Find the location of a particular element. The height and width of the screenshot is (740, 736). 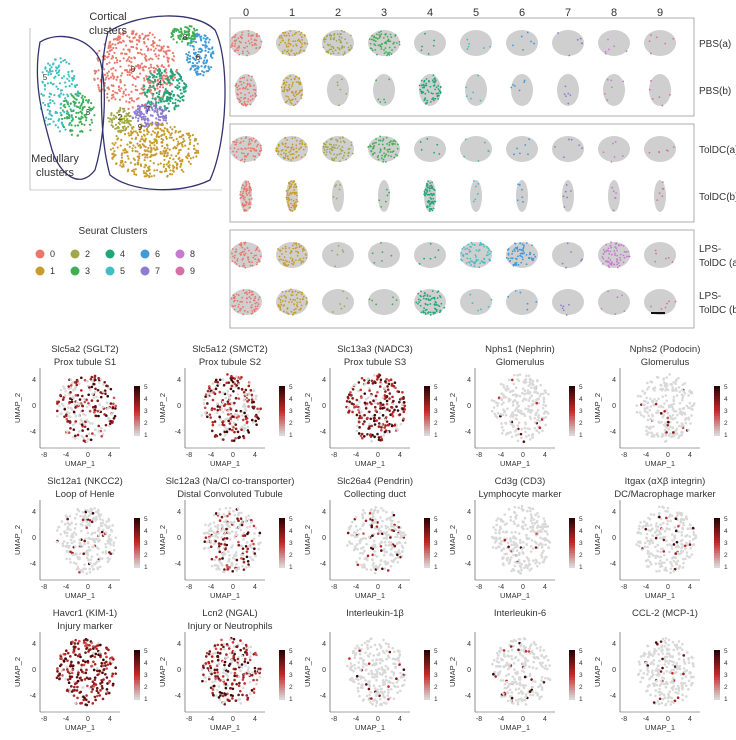

legend-label-4: 4 is located at coordinates (122, 254).